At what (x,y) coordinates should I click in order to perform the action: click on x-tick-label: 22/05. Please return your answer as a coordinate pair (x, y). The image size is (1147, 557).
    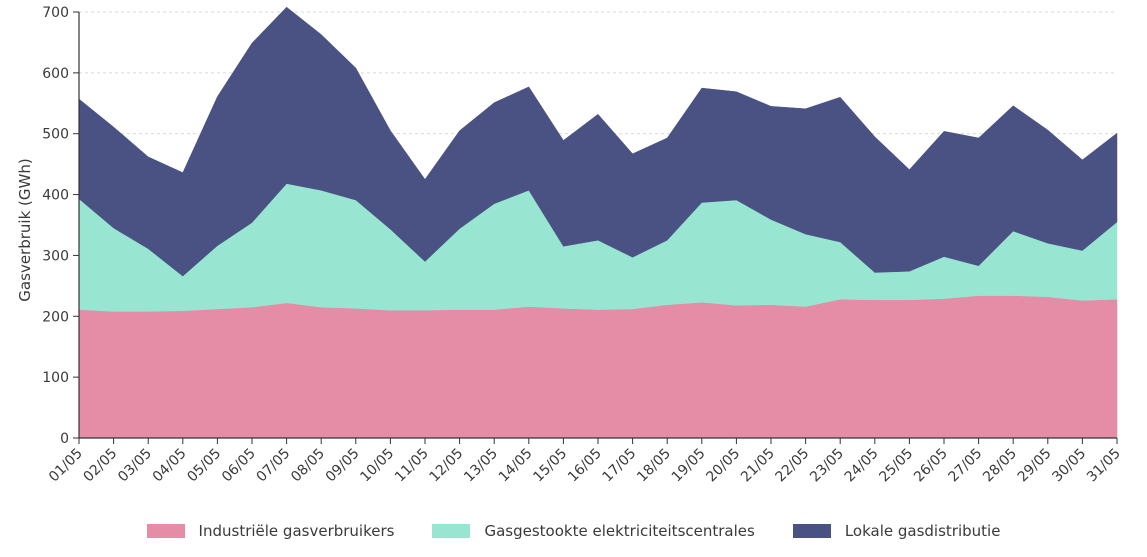
    Looking at the image, I should click on (793, 466).